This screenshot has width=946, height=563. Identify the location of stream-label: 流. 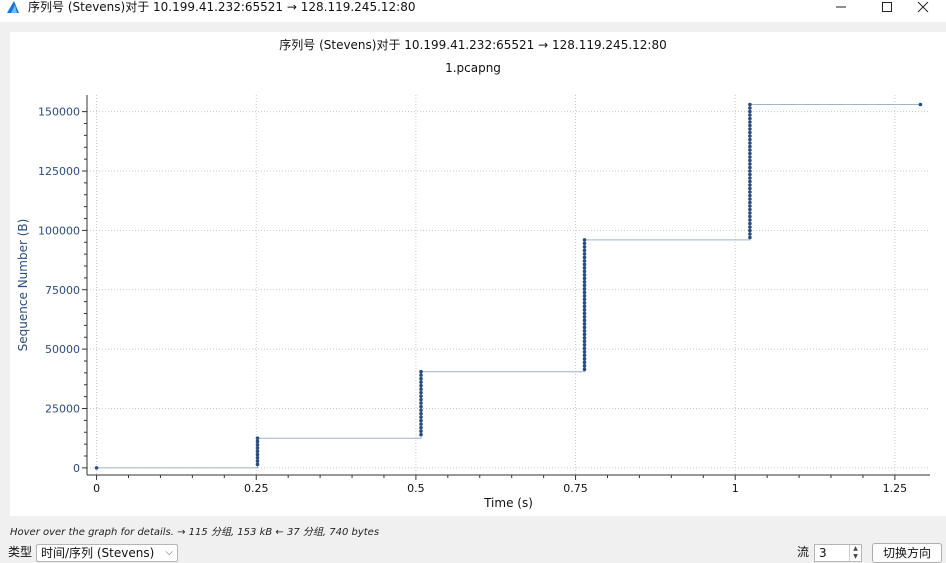
(803, 552).